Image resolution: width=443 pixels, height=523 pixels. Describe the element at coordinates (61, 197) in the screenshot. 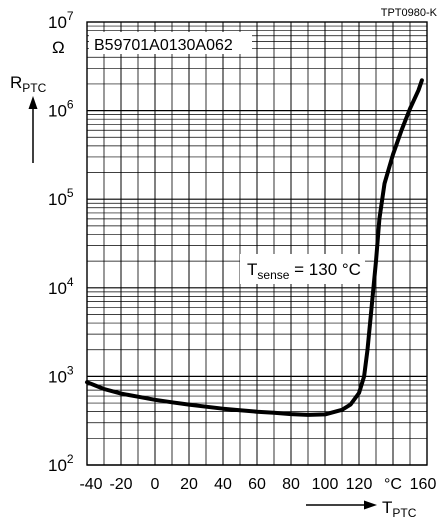

I see `y-tick-label: 10⁵` at that location.